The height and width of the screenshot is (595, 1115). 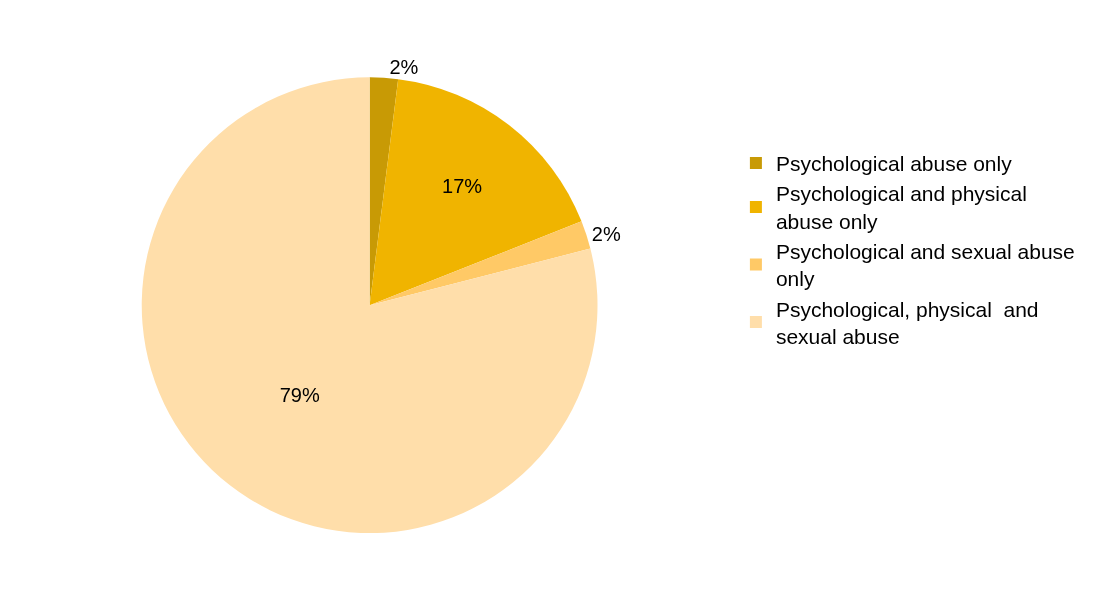 I want to click on data-label: 17%, so click(x=462, y=185).